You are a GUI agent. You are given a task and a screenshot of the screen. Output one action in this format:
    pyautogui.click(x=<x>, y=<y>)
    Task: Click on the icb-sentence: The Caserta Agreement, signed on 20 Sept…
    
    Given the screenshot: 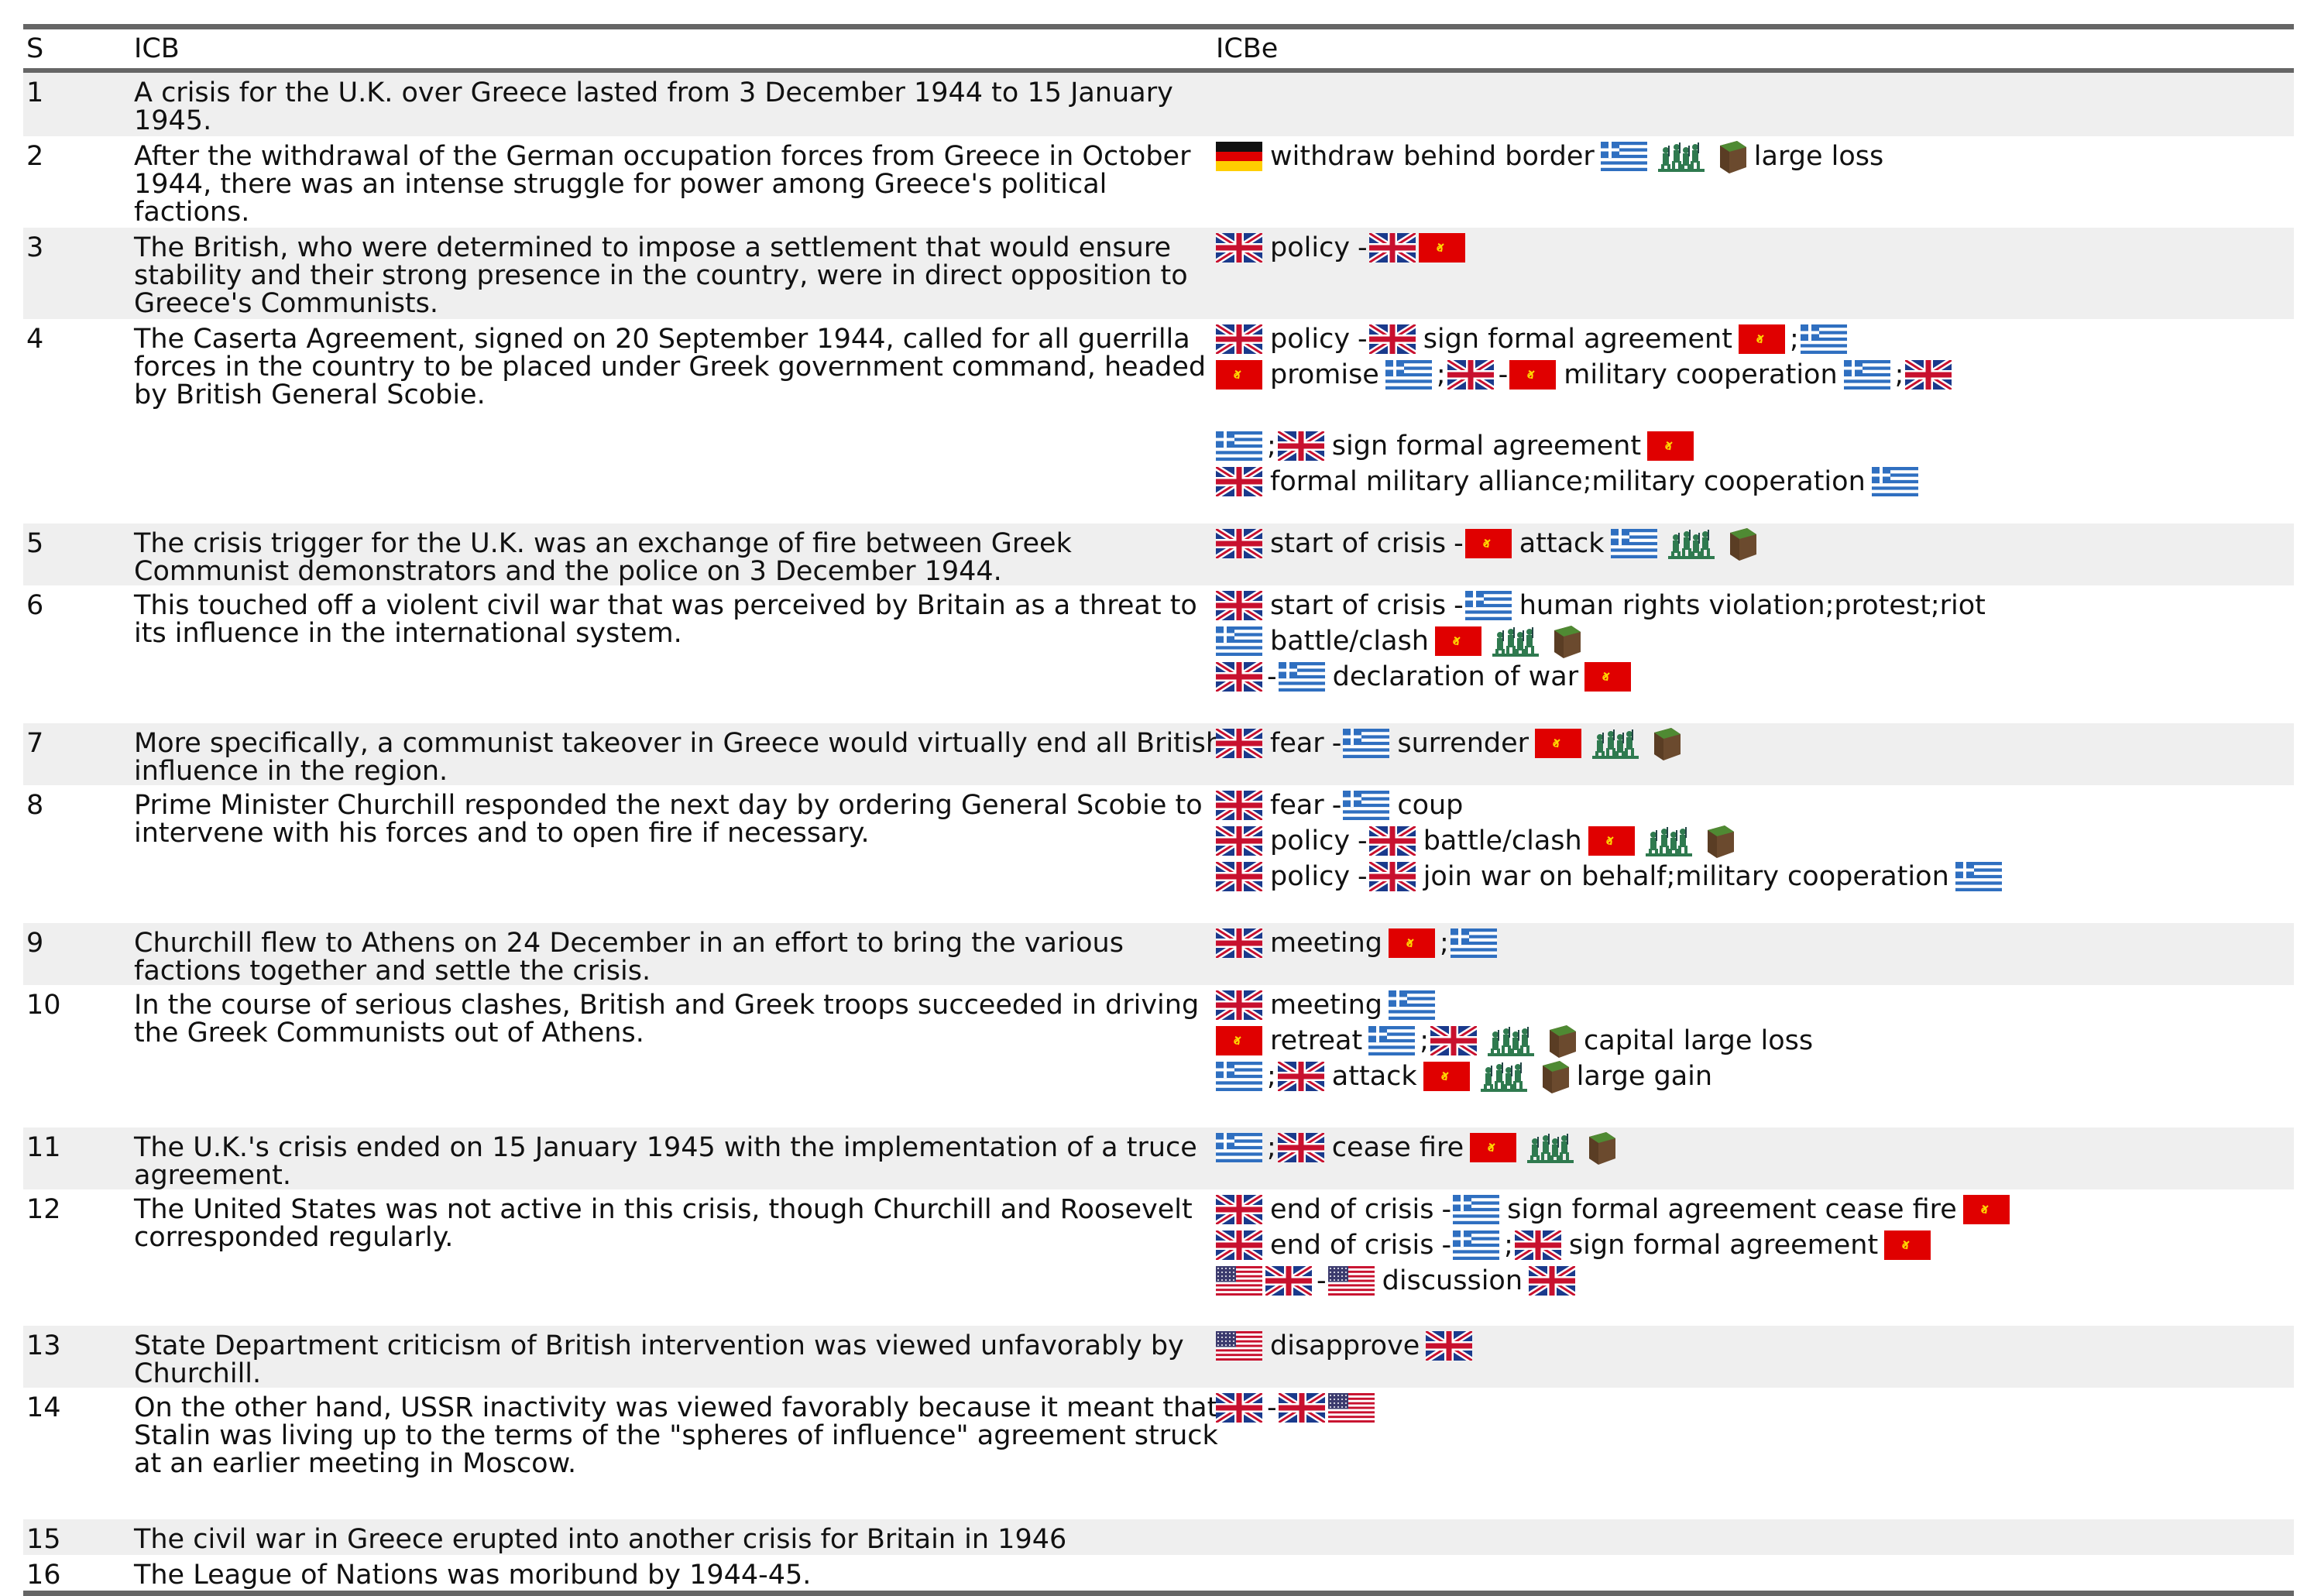 What is the action you would take?
    pyautogui.click(x=670, y=367)
    